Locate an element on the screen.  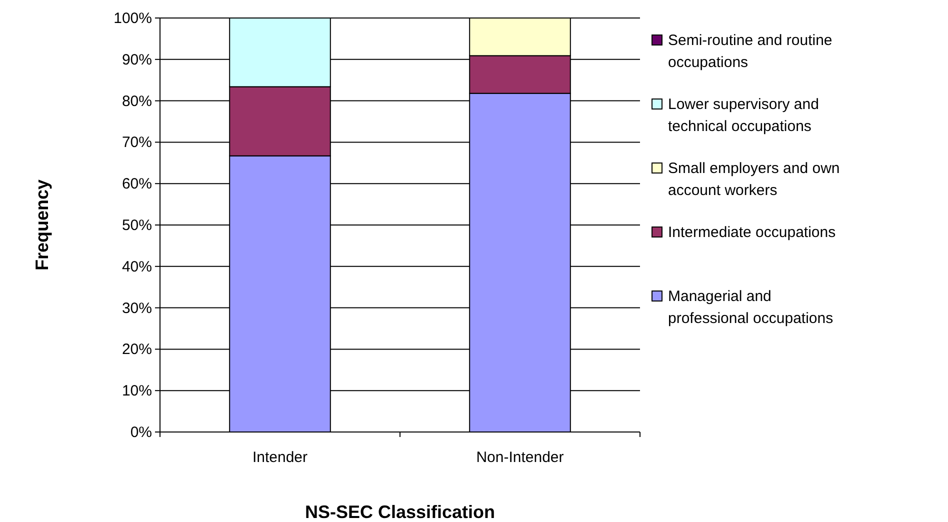
y-tick-label: 20% is located at coordinates (137, 349).